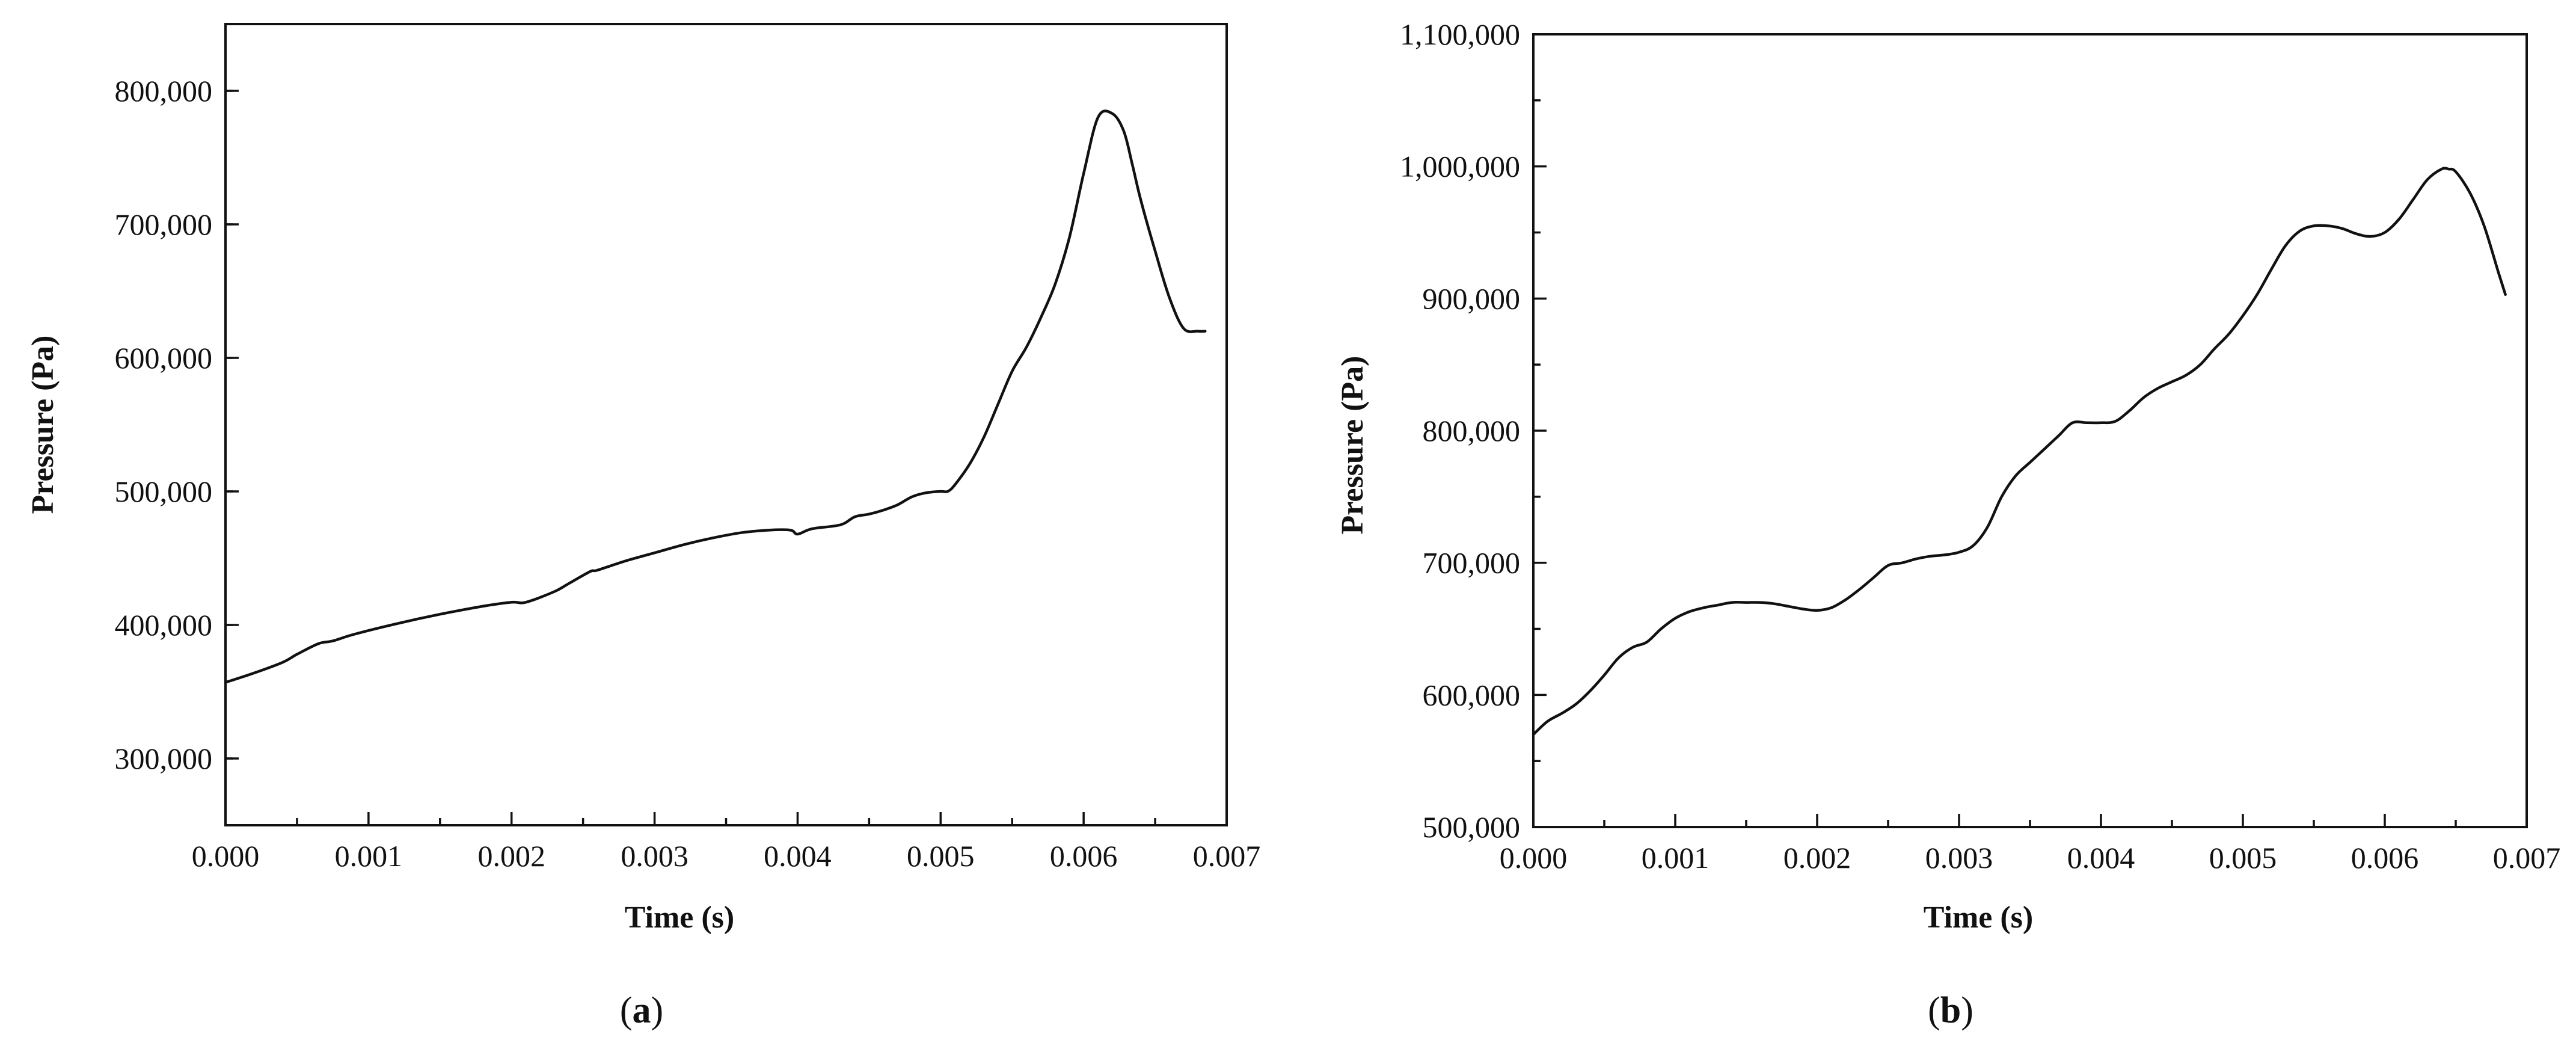  I want to click on x-tick-label-b-3: 0.003, so click(1959, 858).